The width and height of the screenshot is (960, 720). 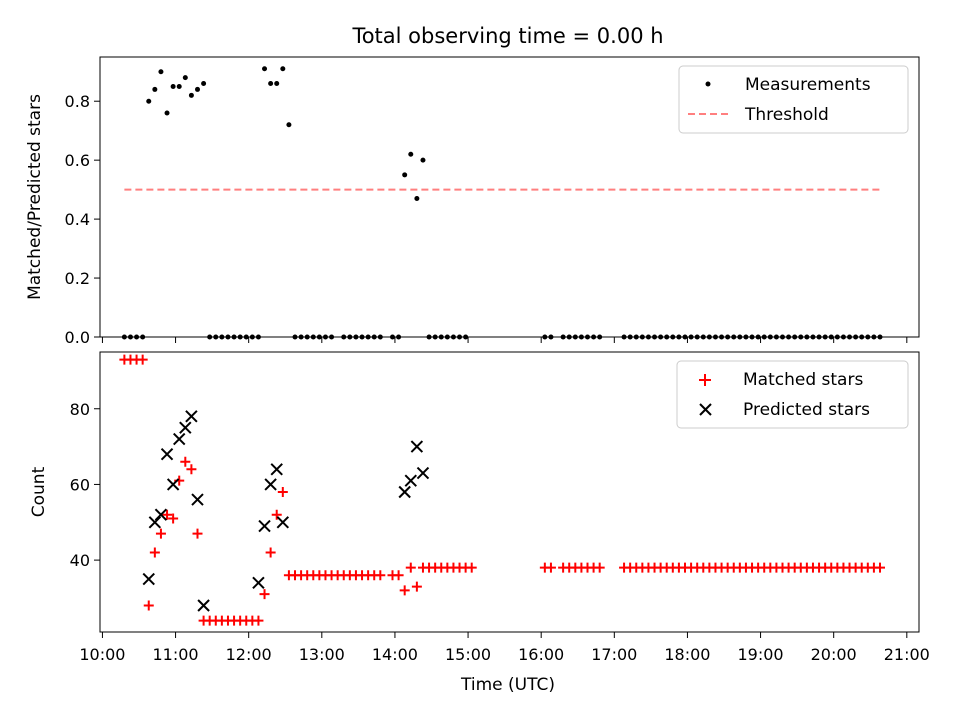 I want to click on x-tick-label: 18:00, so click(x=687, y=654).